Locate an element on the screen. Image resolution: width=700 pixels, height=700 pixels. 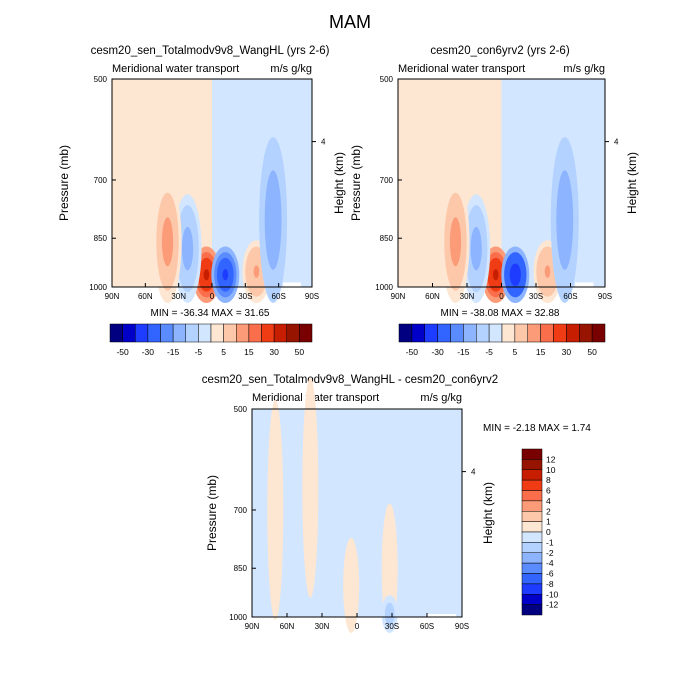
panel-2-ylabel: Pressure (mb) is located at coordinates (356, 183).